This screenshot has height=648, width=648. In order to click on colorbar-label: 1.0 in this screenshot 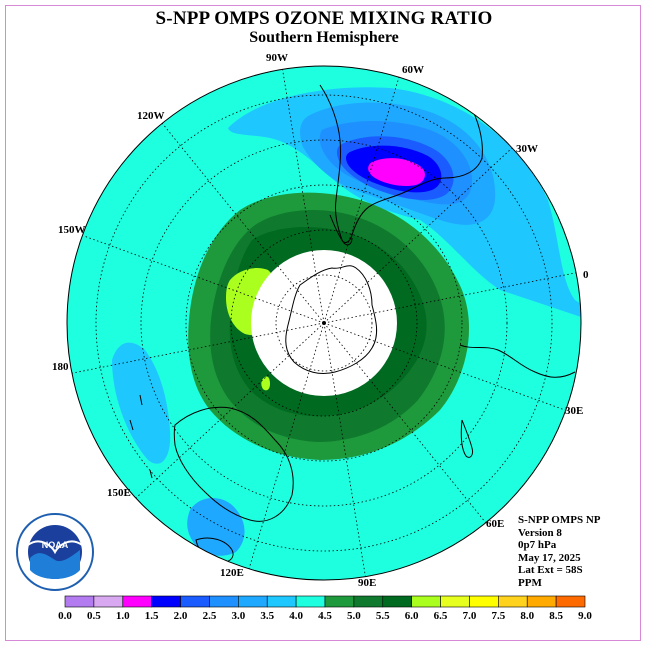, I will do `click(123, 616)`.